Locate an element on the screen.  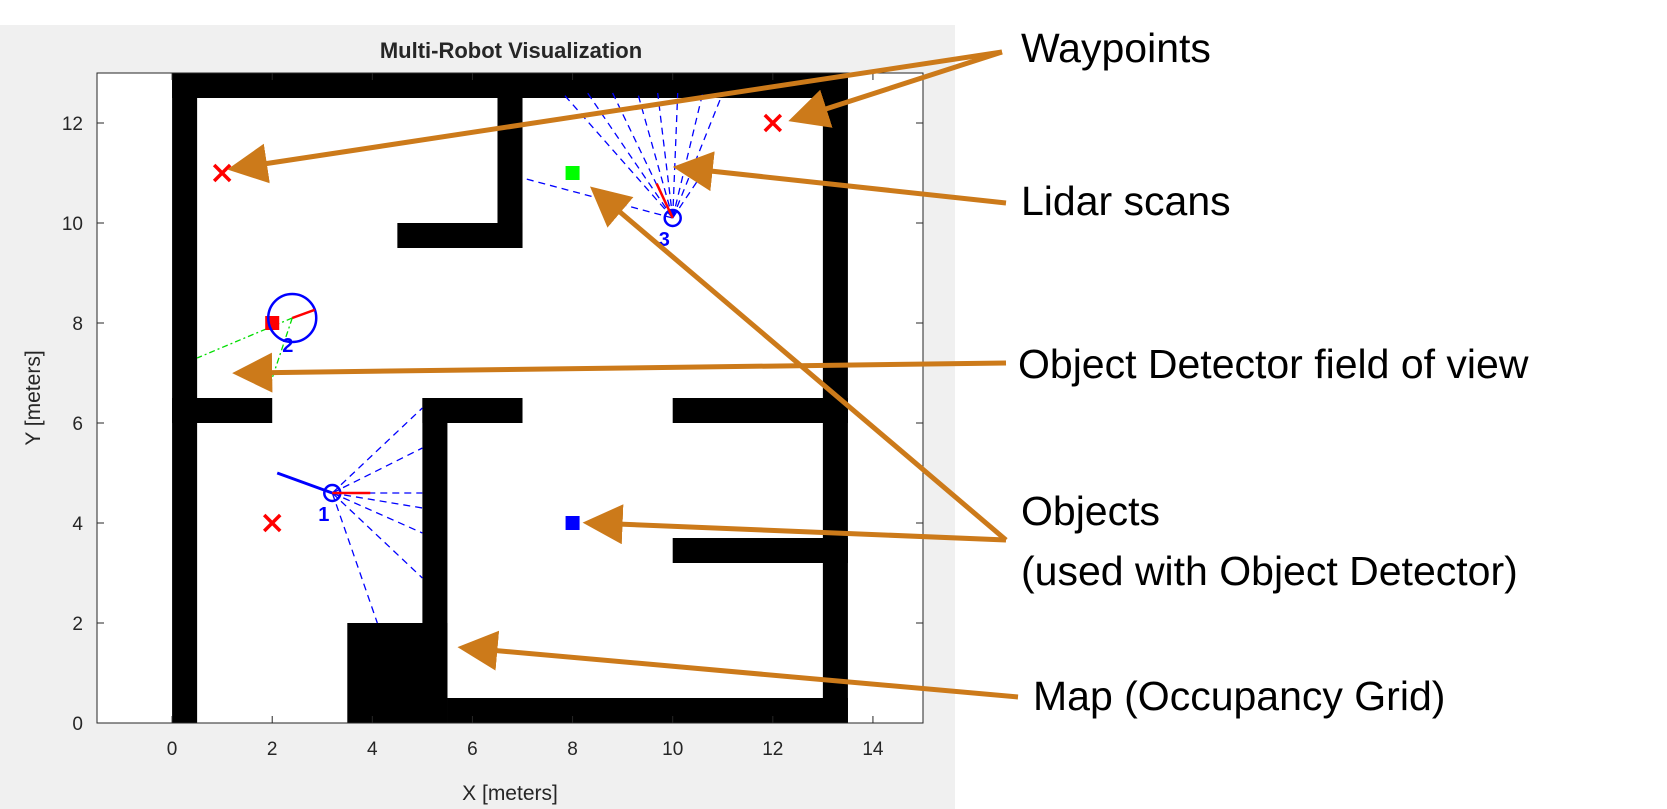
x-tick-label: 8 is located at coordinates (572, 749).